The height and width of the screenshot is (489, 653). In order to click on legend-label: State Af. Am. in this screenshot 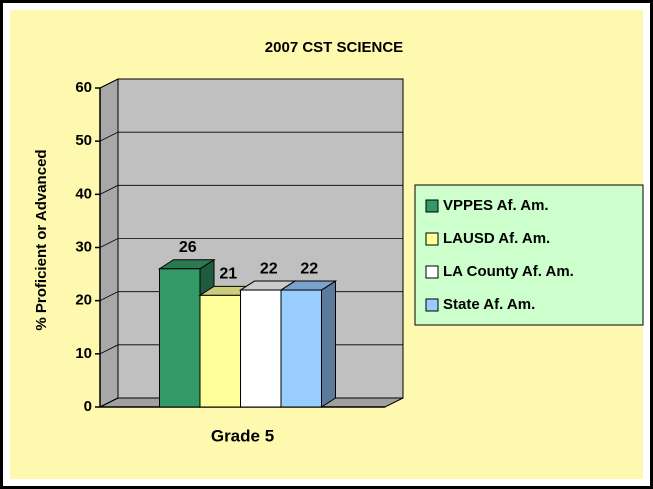, I will do `click(489, 304)`.